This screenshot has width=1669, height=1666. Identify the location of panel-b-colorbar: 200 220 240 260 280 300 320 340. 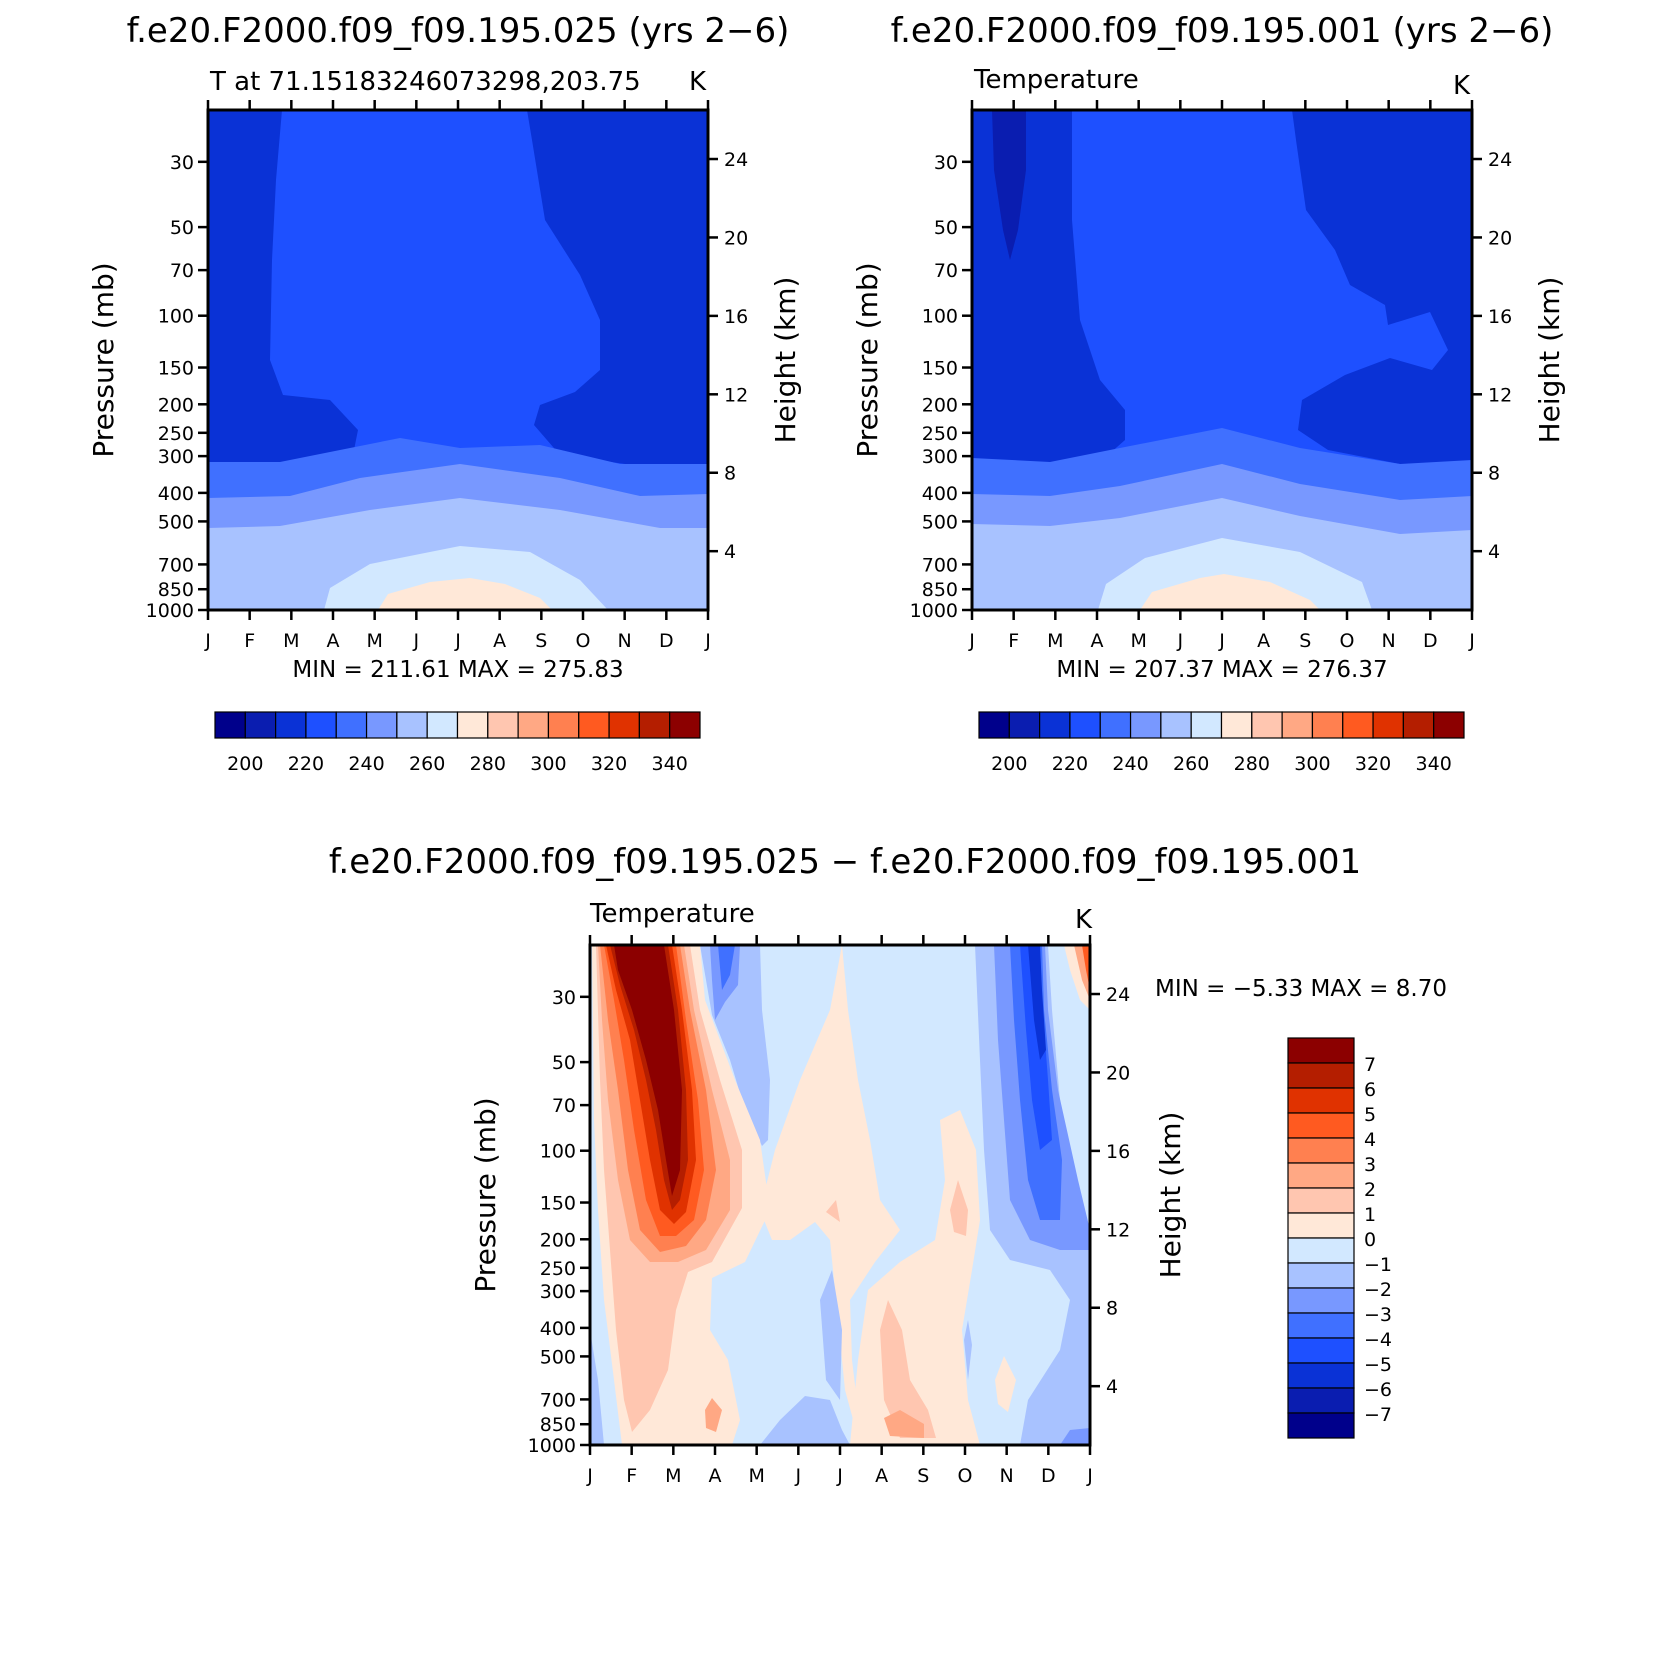
(1221, 743).